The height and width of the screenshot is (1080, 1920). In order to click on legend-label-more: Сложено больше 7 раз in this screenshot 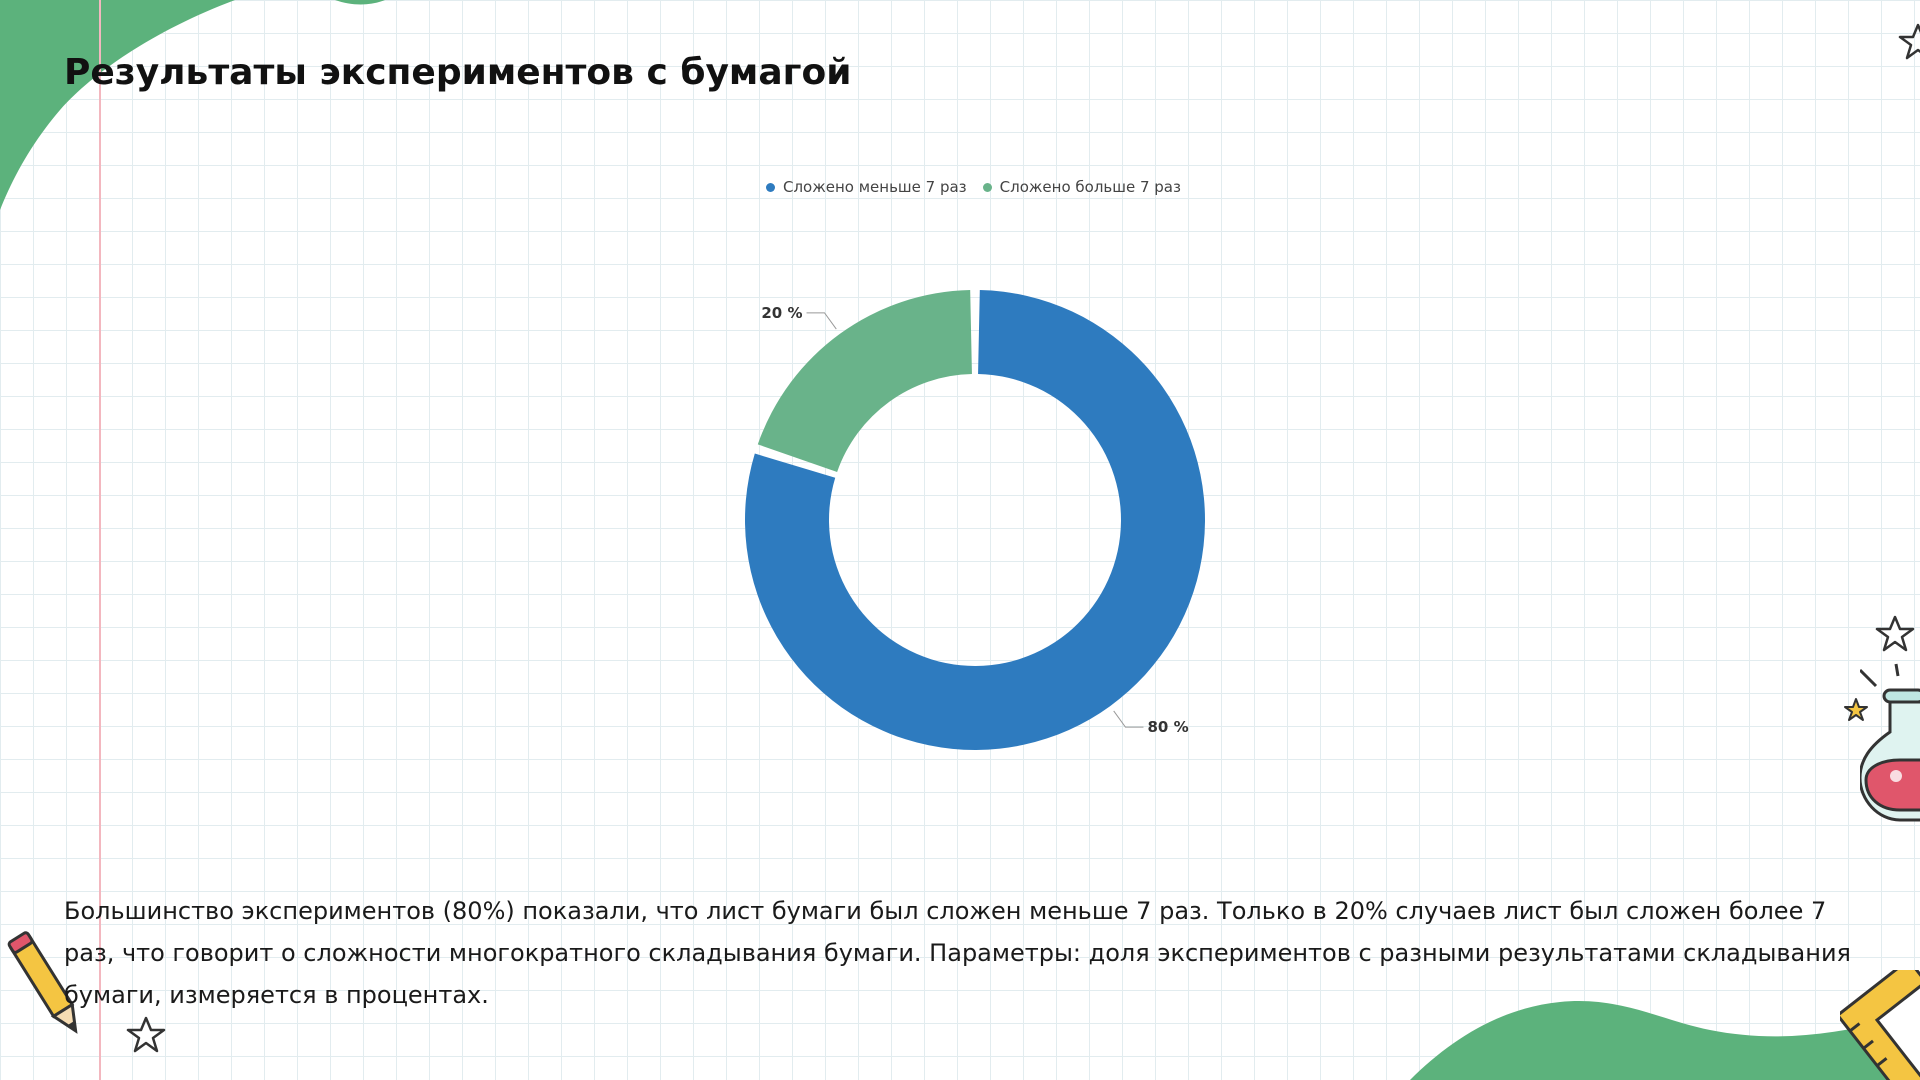, I will do `click(1090, 187)`.